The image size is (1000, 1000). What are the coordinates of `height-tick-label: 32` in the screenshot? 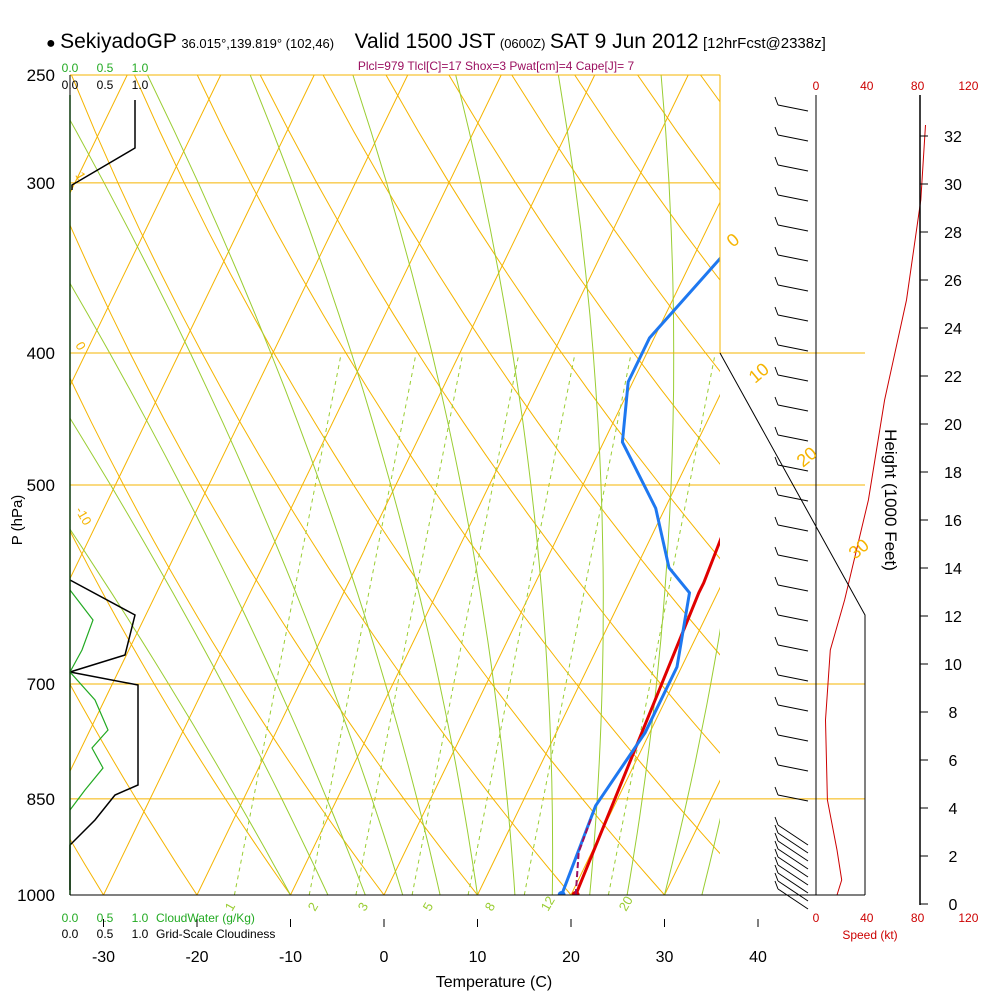 It's located at (953, 137).